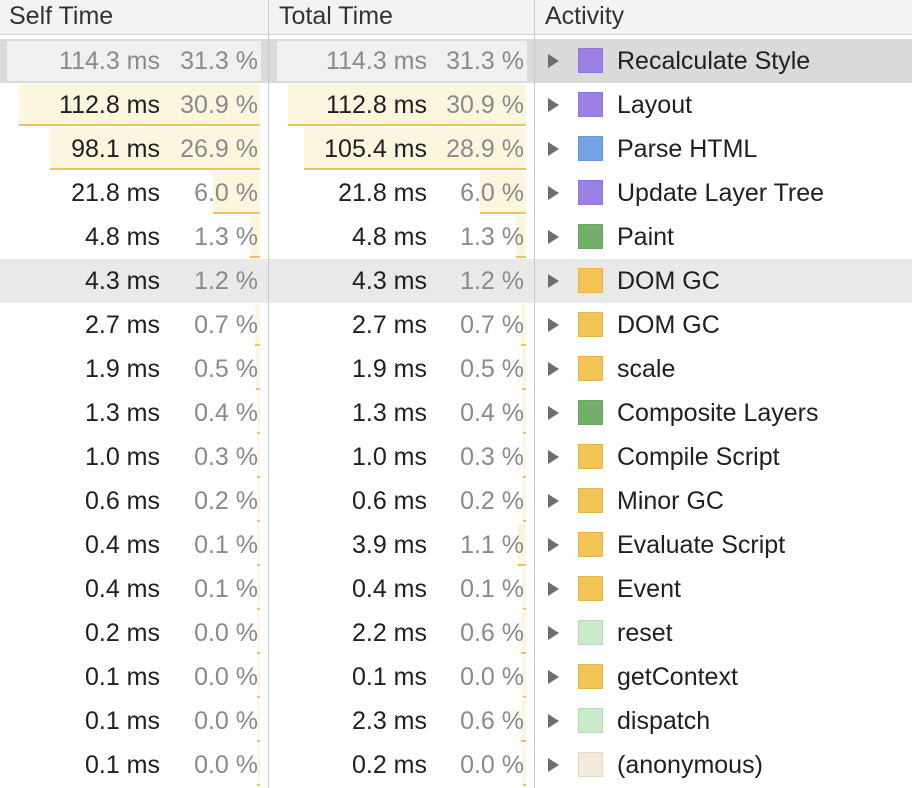 The image size is (912, 788). Describe the element at coordinates (456, 369) in the screenshot. I see `table-row: 1.9 ms 0.5 % 1.9 ms 0.5 % scale` at that location.